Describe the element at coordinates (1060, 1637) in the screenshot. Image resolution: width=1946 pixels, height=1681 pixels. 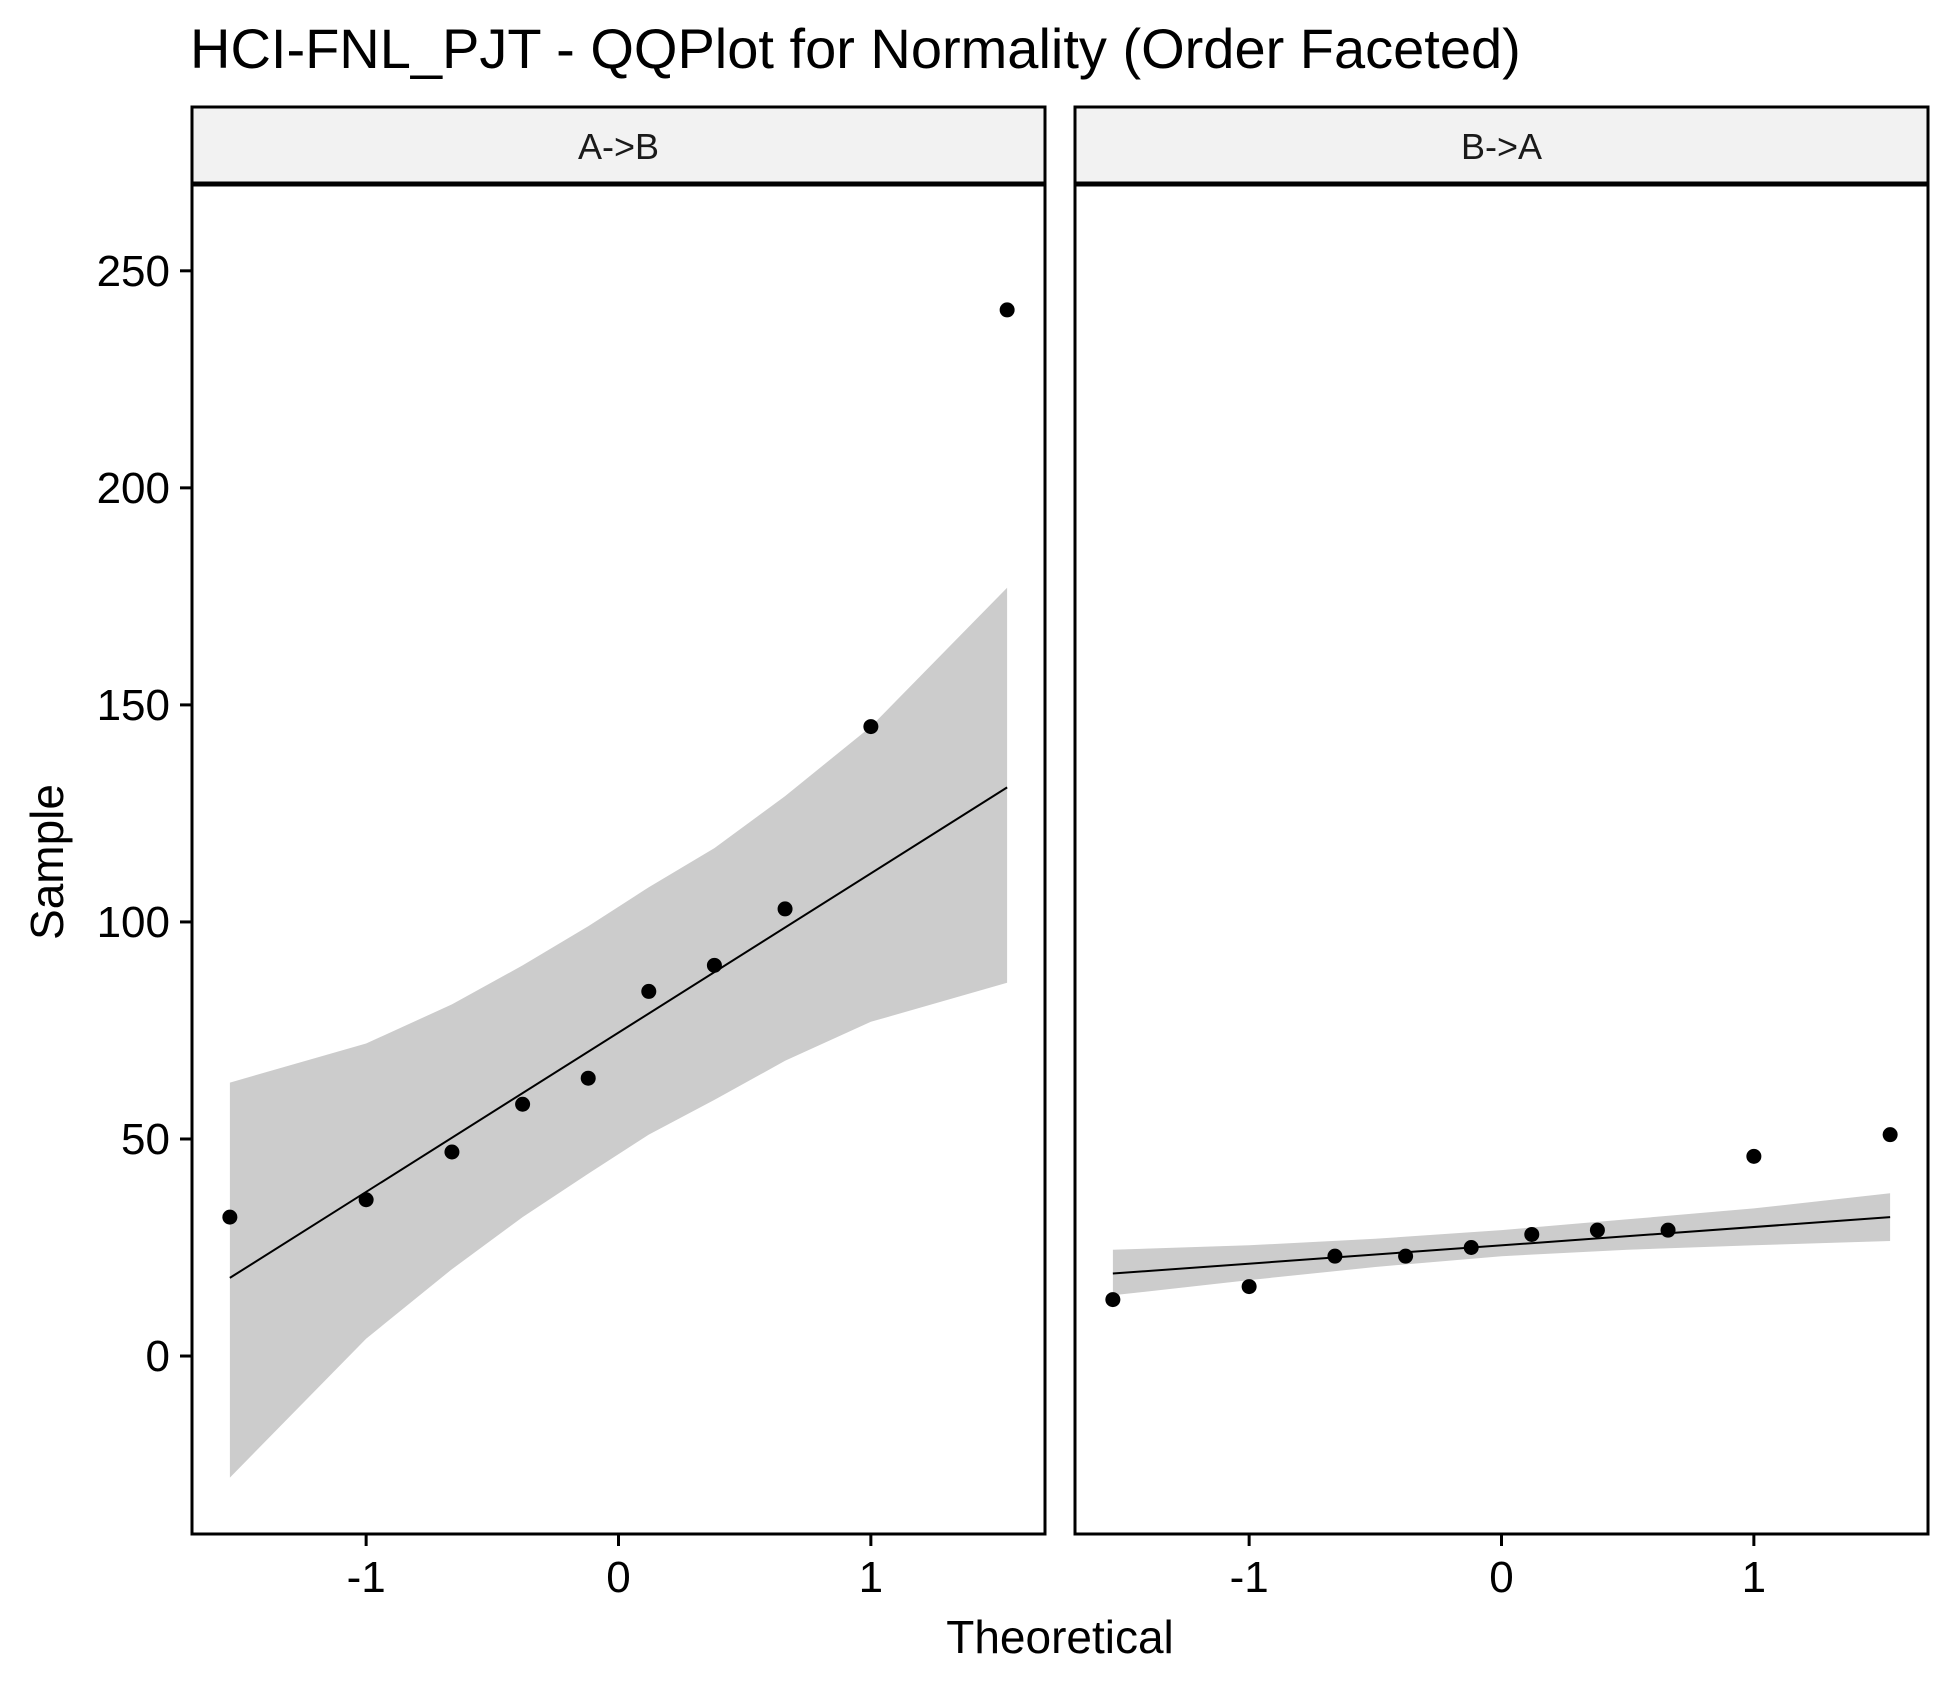
I see `x-axis-title: Theoretical` at that location.